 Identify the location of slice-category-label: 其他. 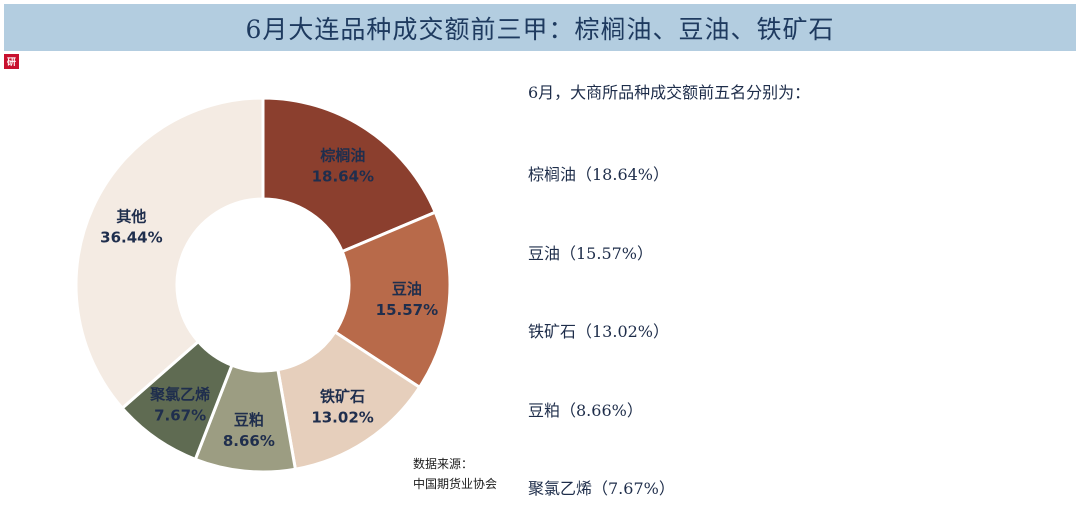
(131, 216).